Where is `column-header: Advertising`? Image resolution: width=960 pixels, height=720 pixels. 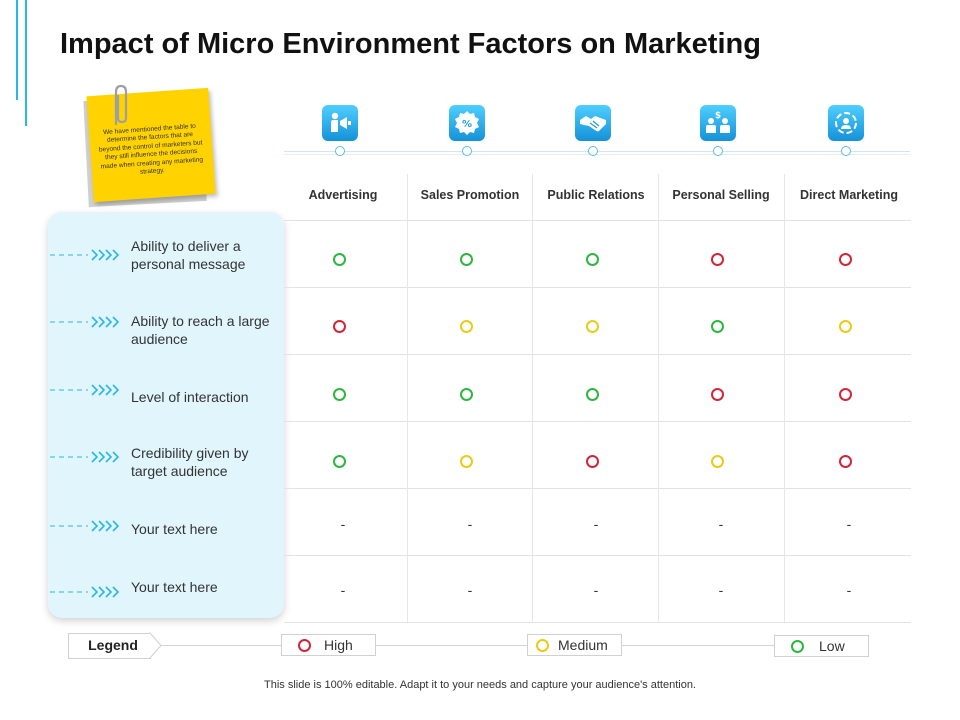
column-header: Advertising is located at coordinates (343, 195).